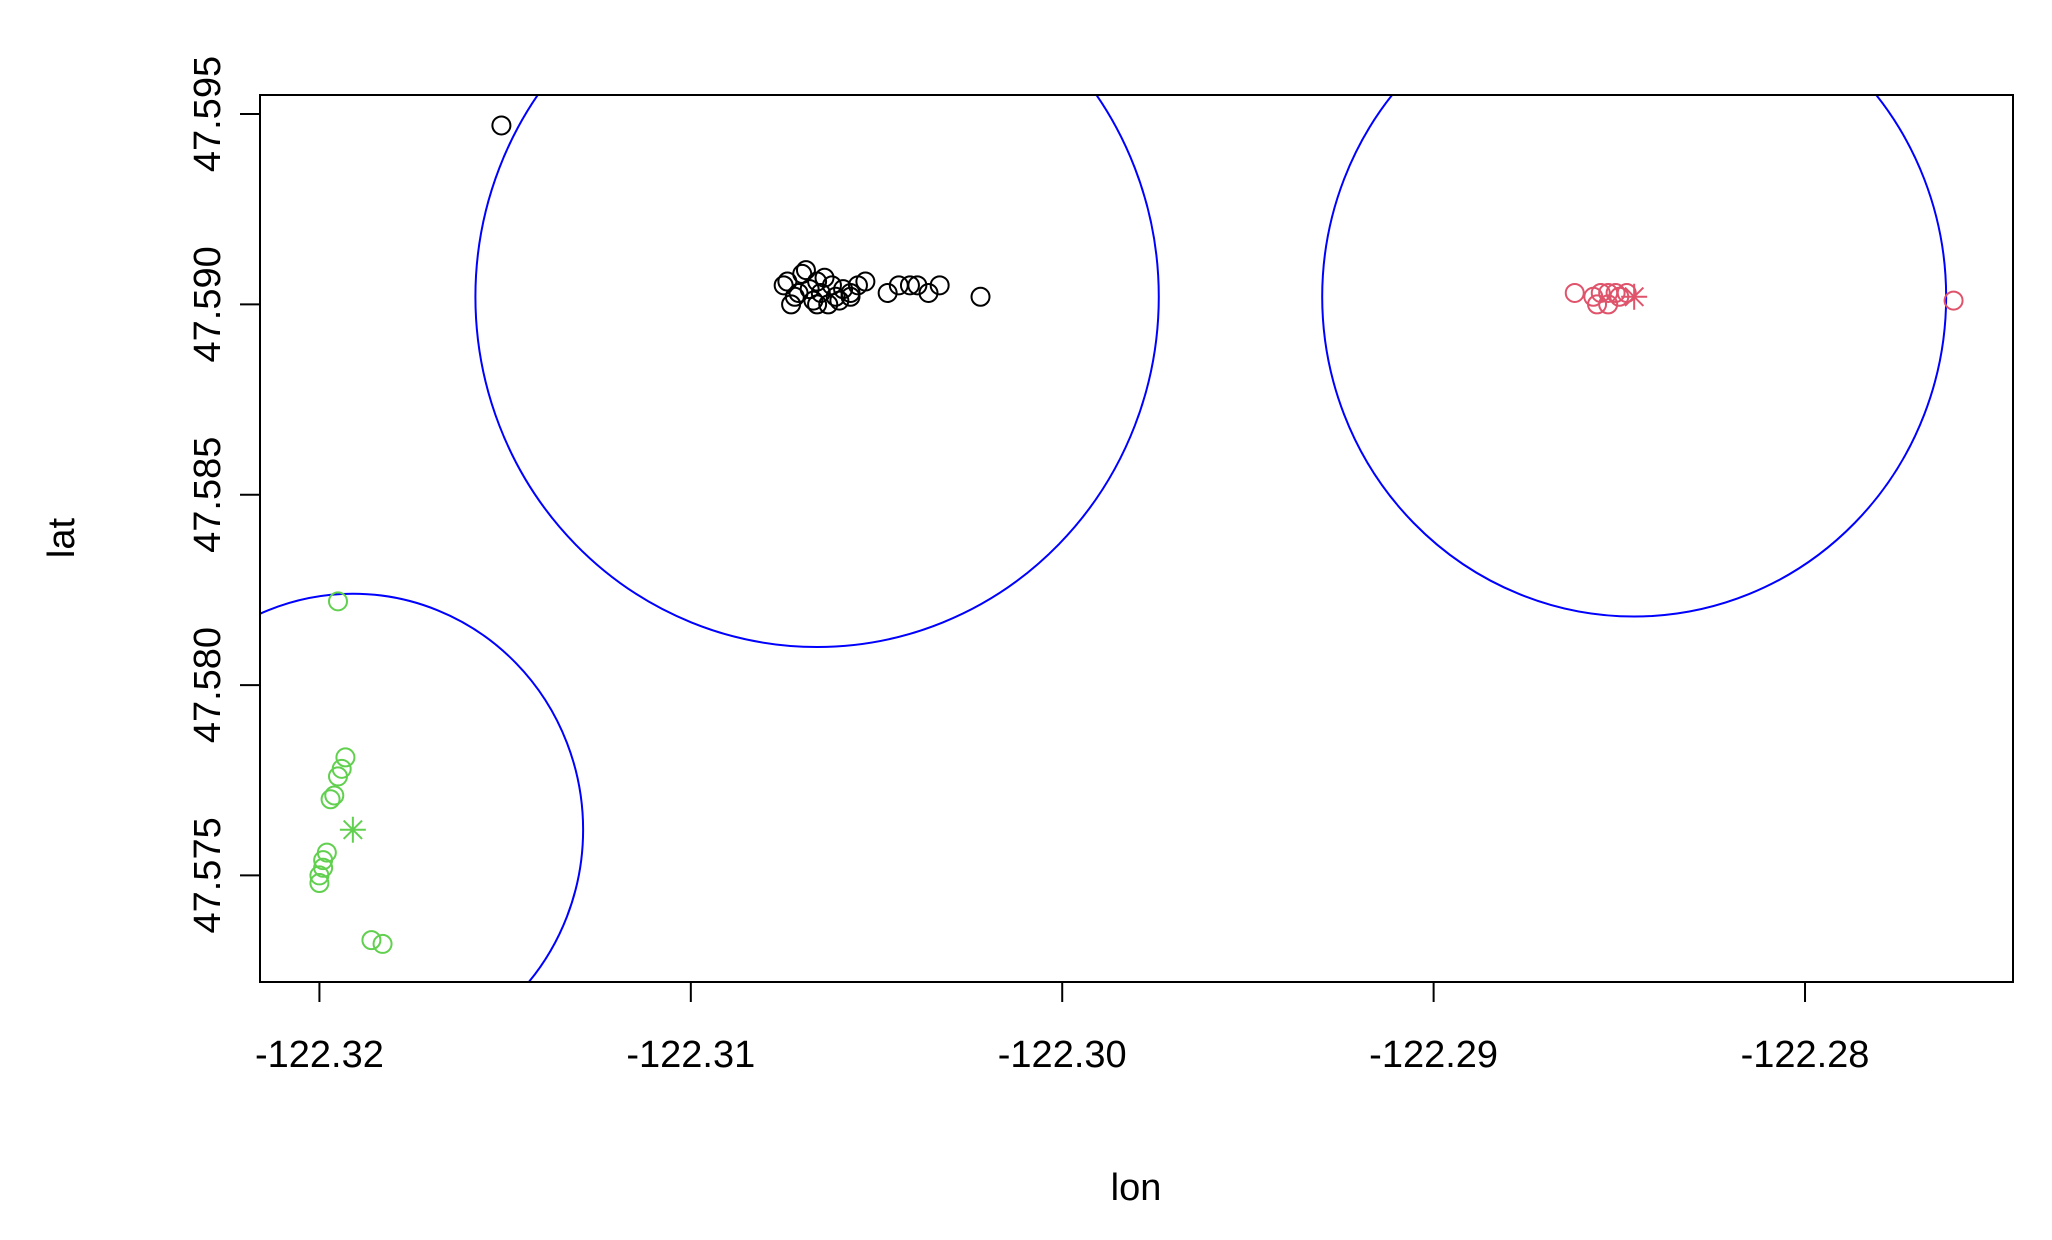 The height and width of the screenshot is (1240, 2052). What do you see at coordinates (62, 537) in the screenshot?
I see `y-axis-label: lat` at bounding box center [62, 537].